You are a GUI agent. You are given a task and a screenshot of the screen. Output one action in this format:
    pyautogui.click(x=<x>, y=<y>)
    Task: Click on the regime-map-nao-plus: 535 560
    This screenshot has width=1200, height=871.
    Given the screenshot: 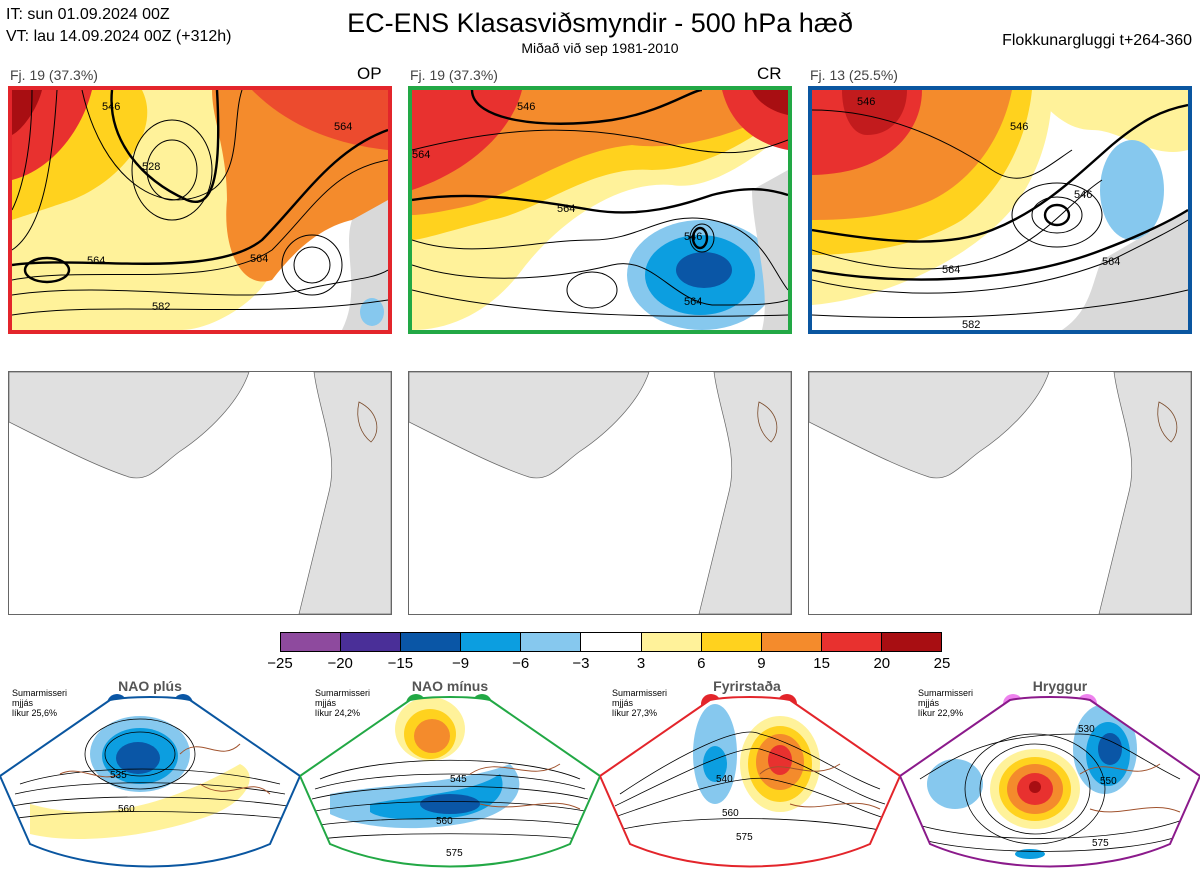 What is the action you would take?
    pyautogui.click(x=150, y=782)
    